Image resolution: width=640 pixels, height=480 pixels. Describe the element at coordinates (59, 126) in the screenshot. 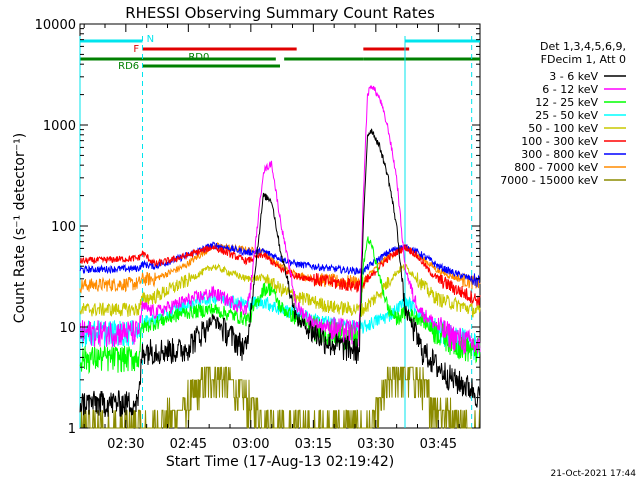

I see `y-tick-label: 1000` at that location.